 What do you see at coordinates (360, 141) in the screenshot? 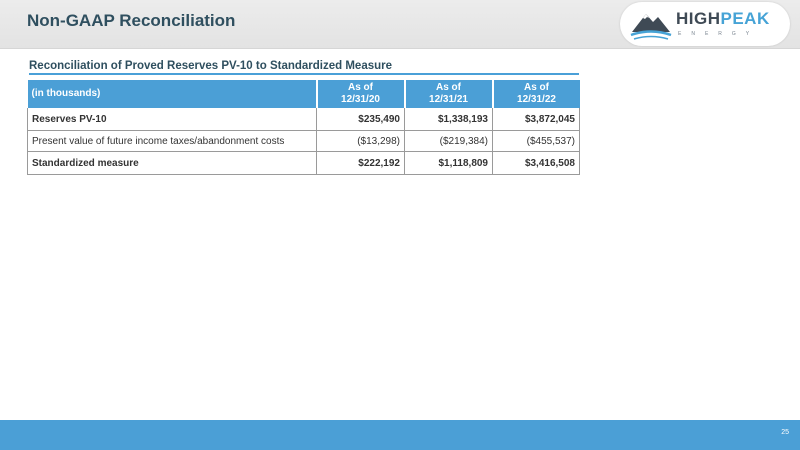
I see `cell-value: ($13,298)` at bounding box center [360, 141].